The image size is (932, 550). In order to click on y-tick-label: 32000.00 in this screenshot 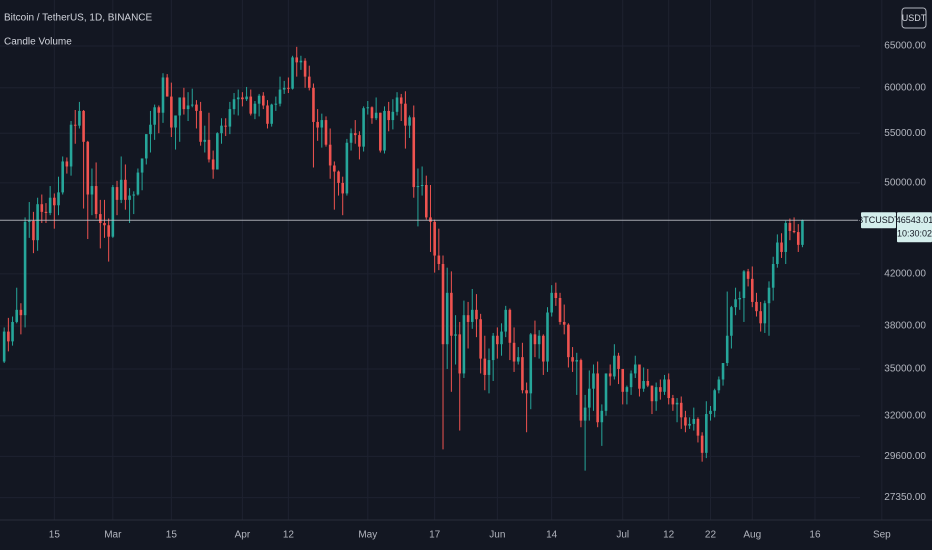, I will do `click(905, 415)`.